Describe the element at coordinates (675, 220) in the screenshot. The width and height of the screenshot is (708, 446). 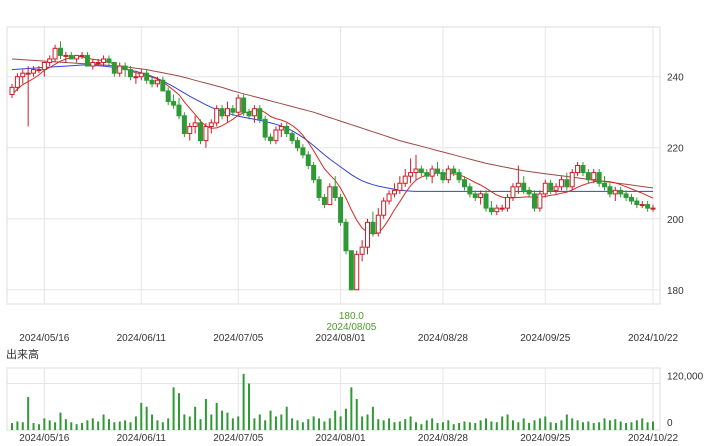
I see `price-tick-label: 200` at that location.